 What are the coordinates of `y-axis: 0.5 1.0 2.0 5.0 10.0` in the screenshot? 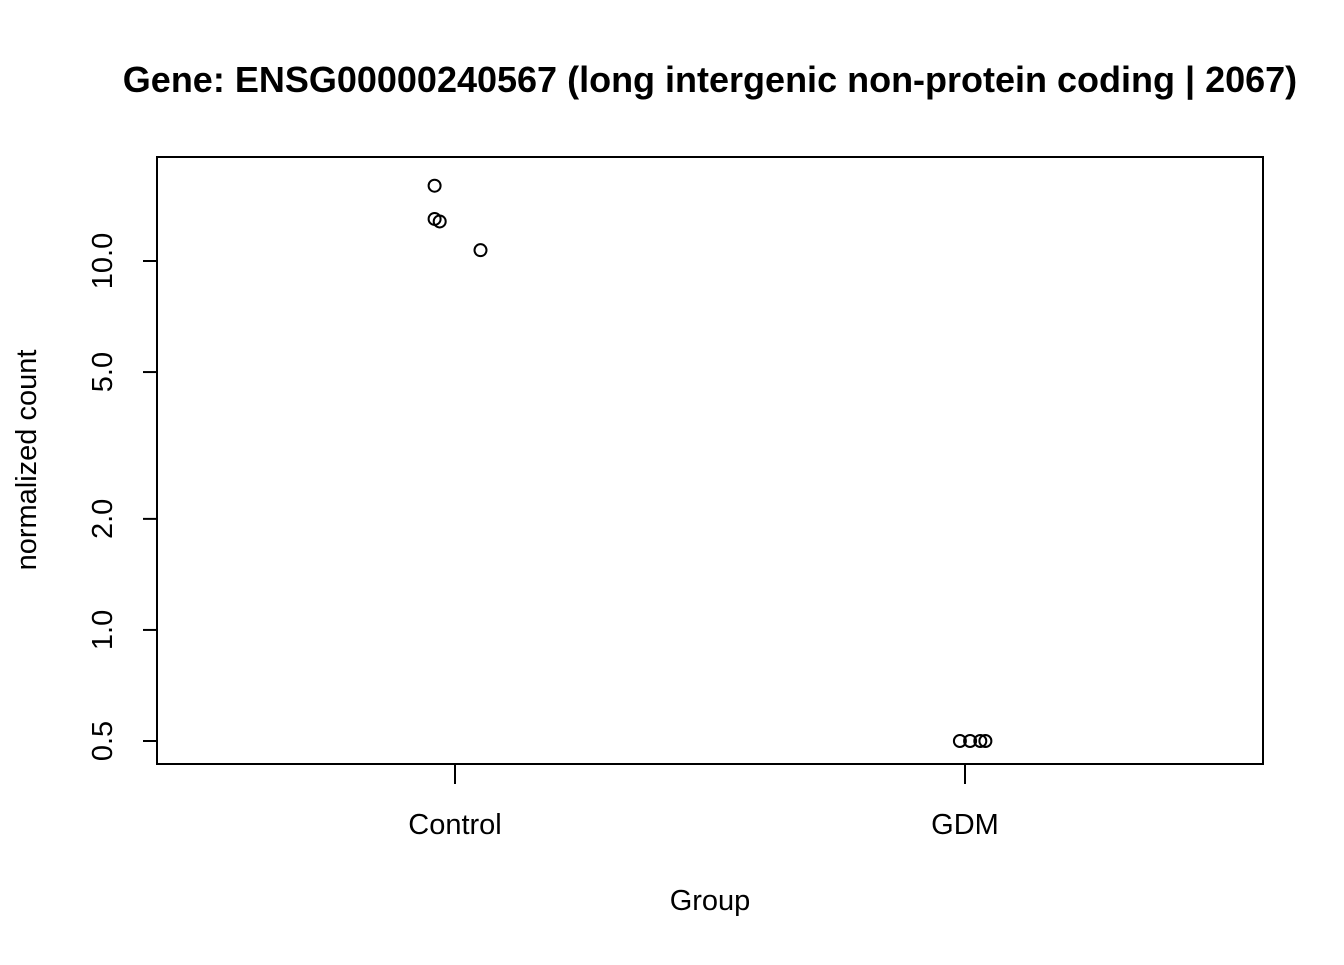 It's located at (122, 497).